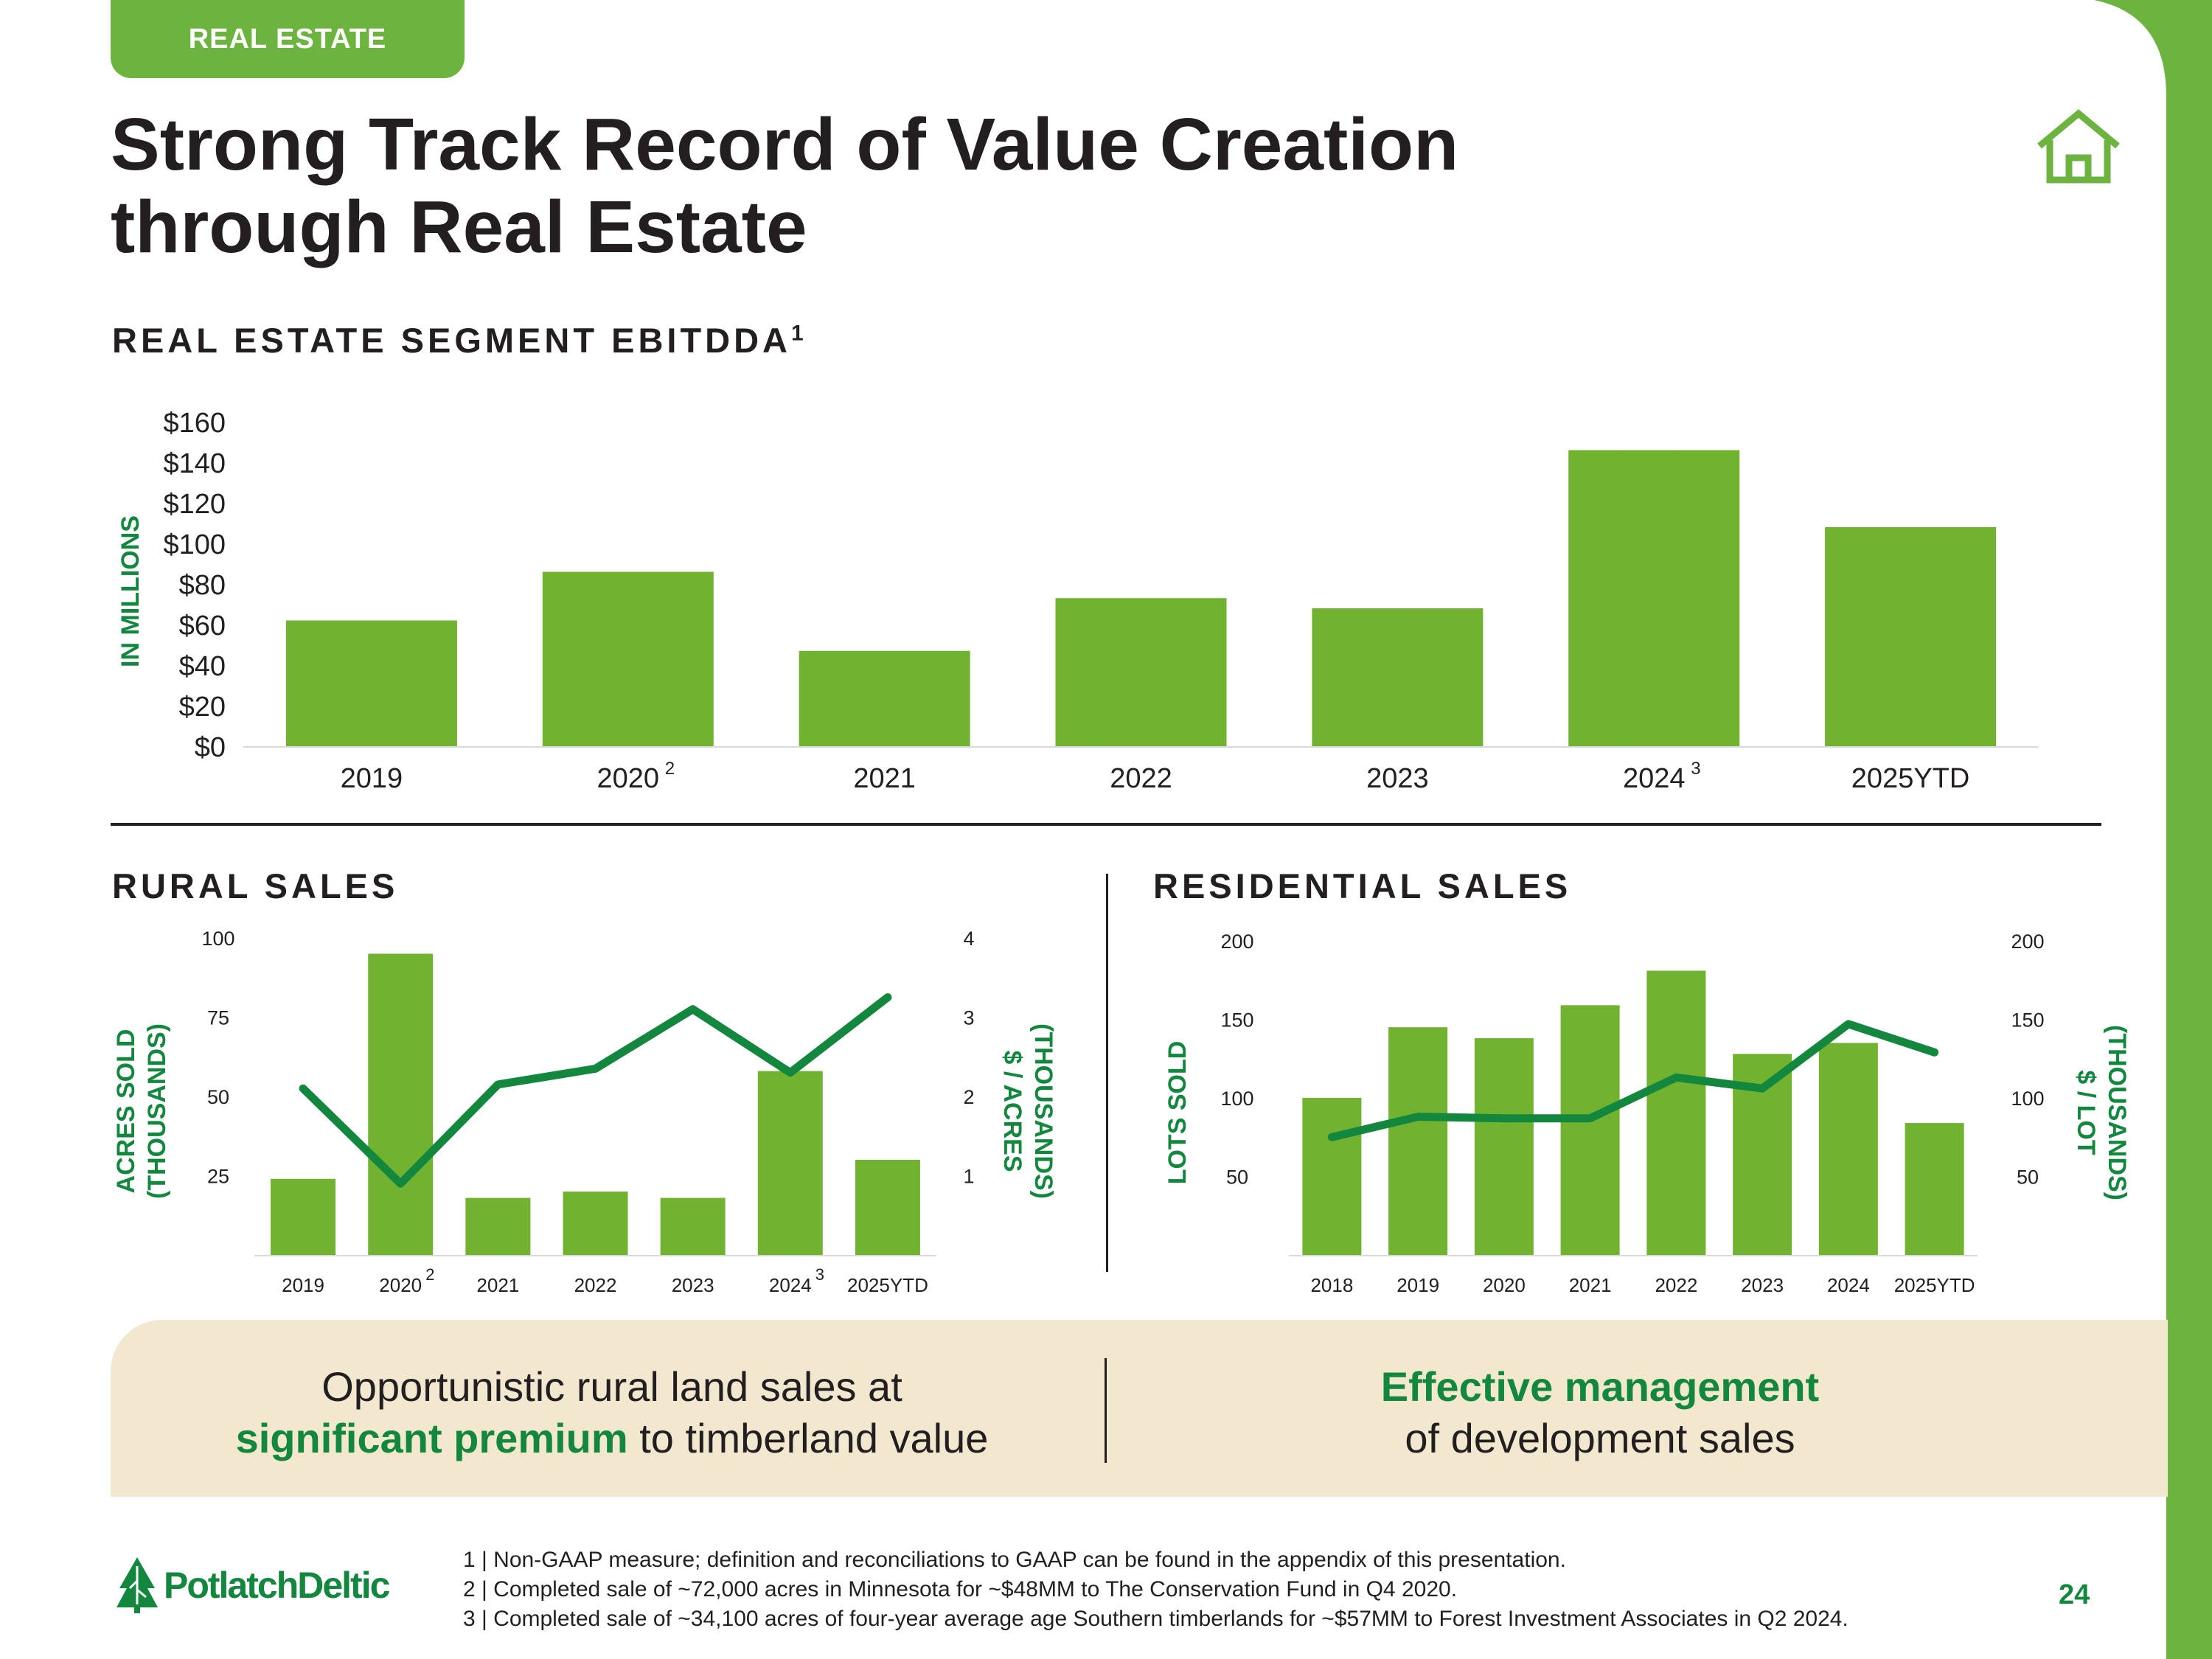  Describe the element at coordinates (2027, 1099) in the screenshot. I see `residential-right-tick-label: 100` at that location.